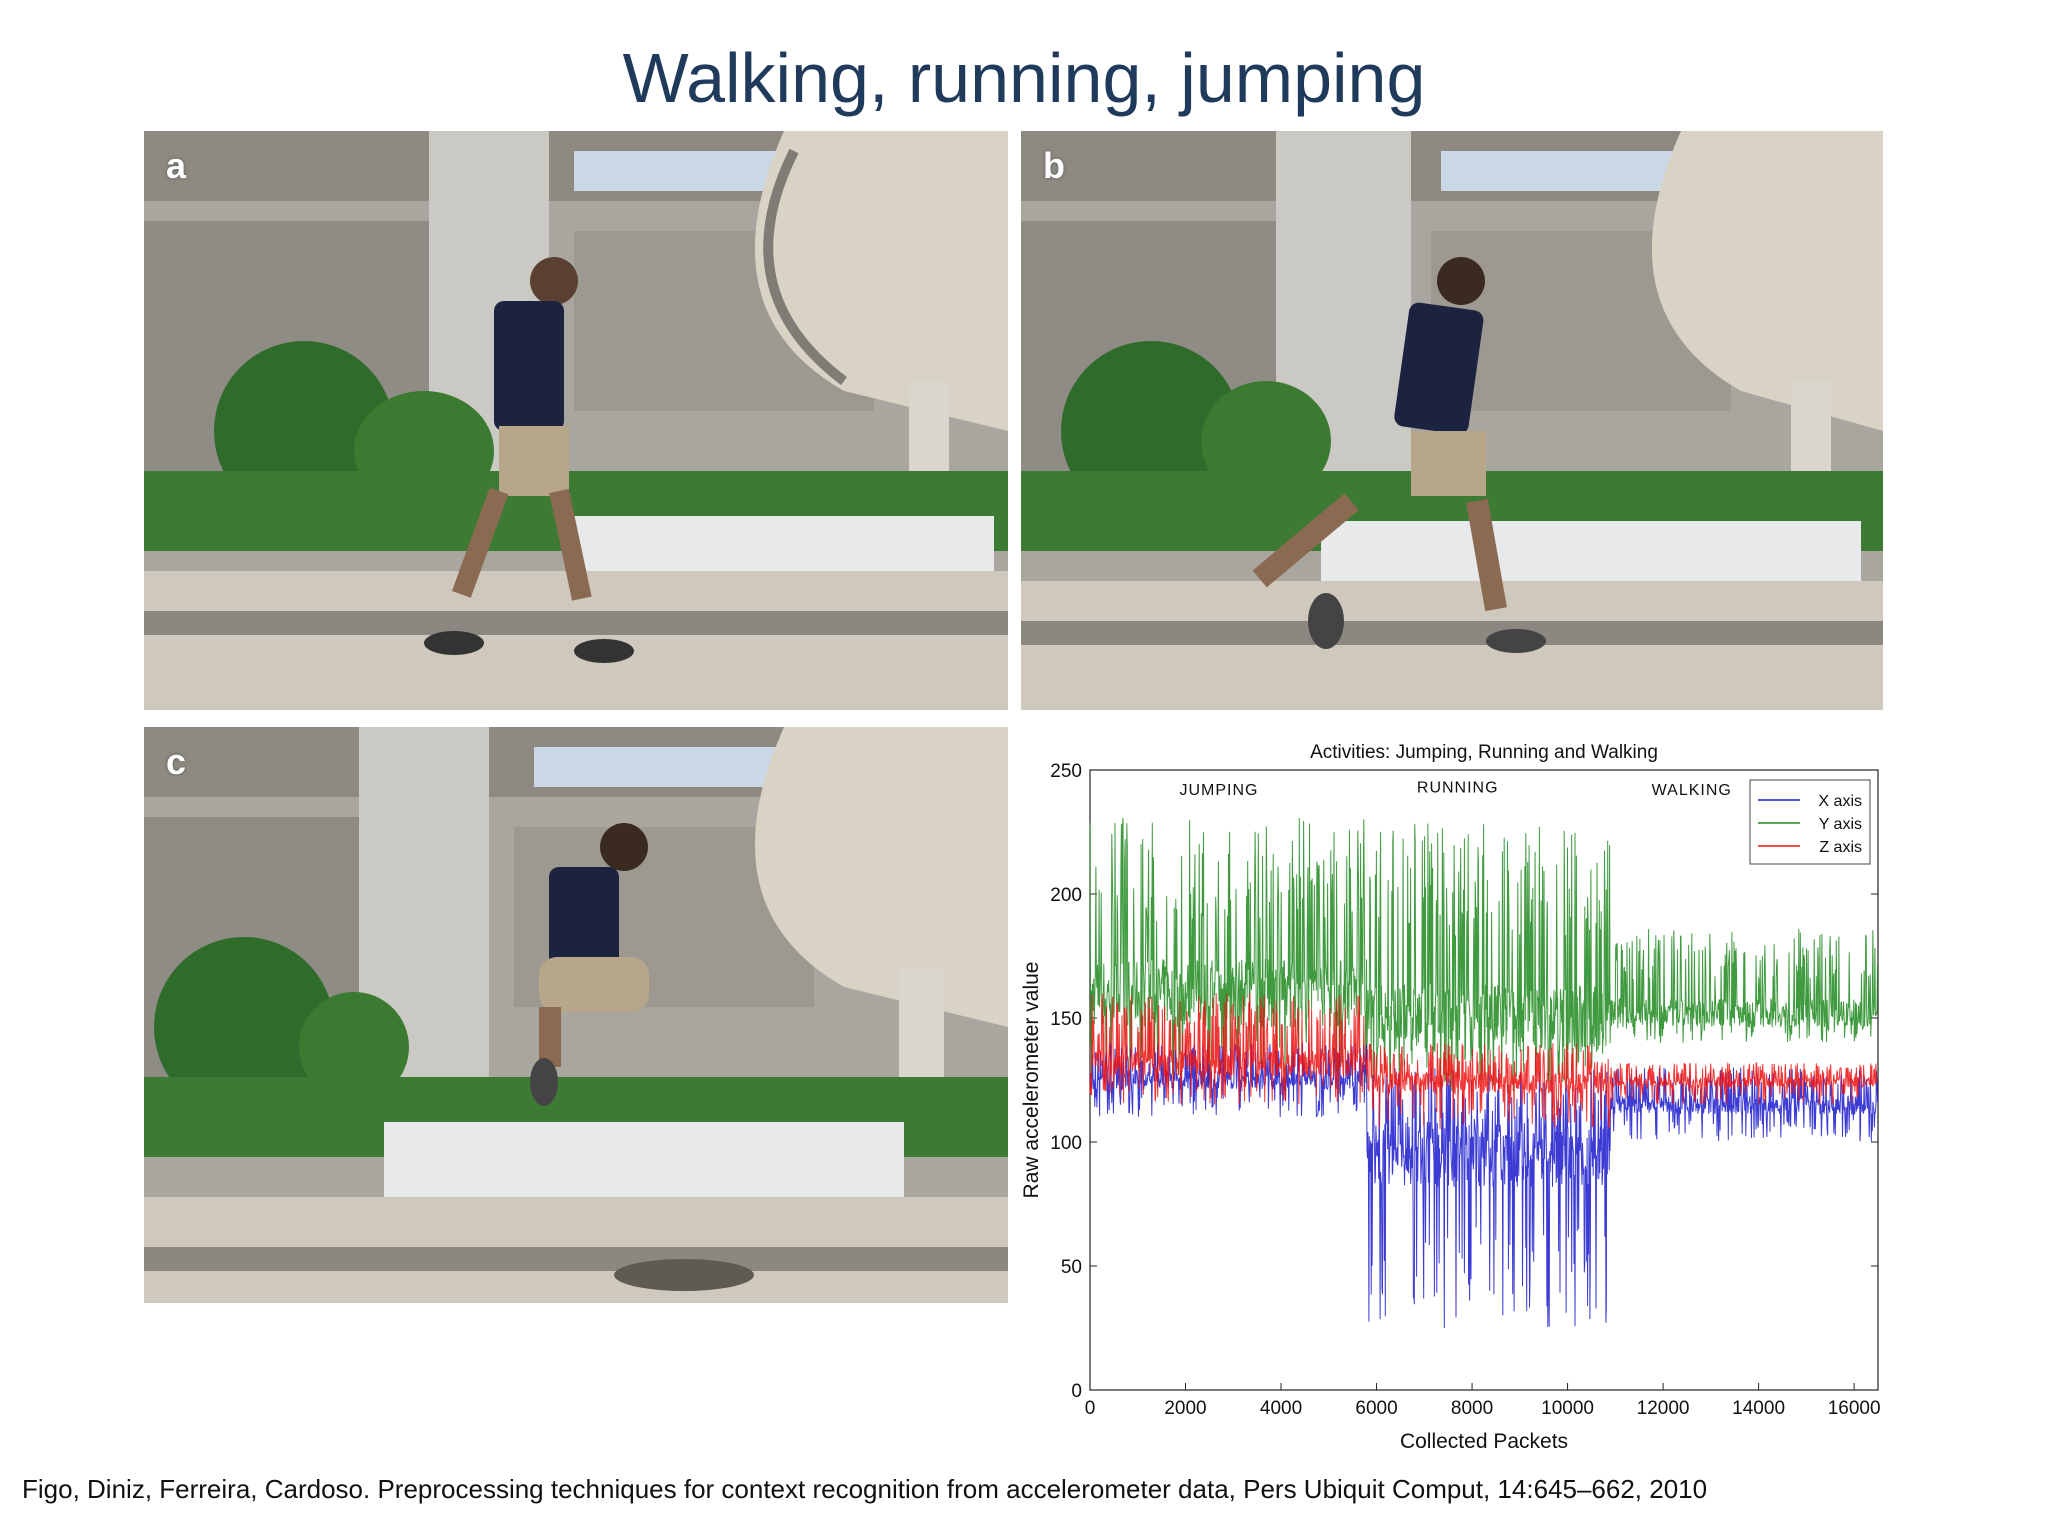 The height and width of the screenshot is (1536, 2048). I want to click on activity-annotation: RUNNING, so click(1458, 787).